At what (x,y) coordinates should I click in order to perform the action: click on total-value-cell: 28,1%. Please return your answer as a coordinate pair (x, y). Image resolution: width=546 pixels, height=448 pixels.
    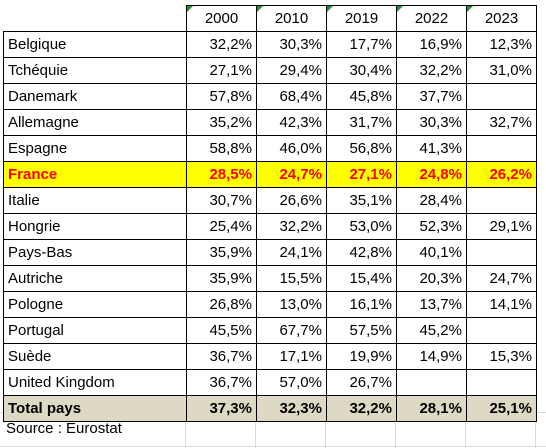
    Looking at the image, I should click on (431, 408).